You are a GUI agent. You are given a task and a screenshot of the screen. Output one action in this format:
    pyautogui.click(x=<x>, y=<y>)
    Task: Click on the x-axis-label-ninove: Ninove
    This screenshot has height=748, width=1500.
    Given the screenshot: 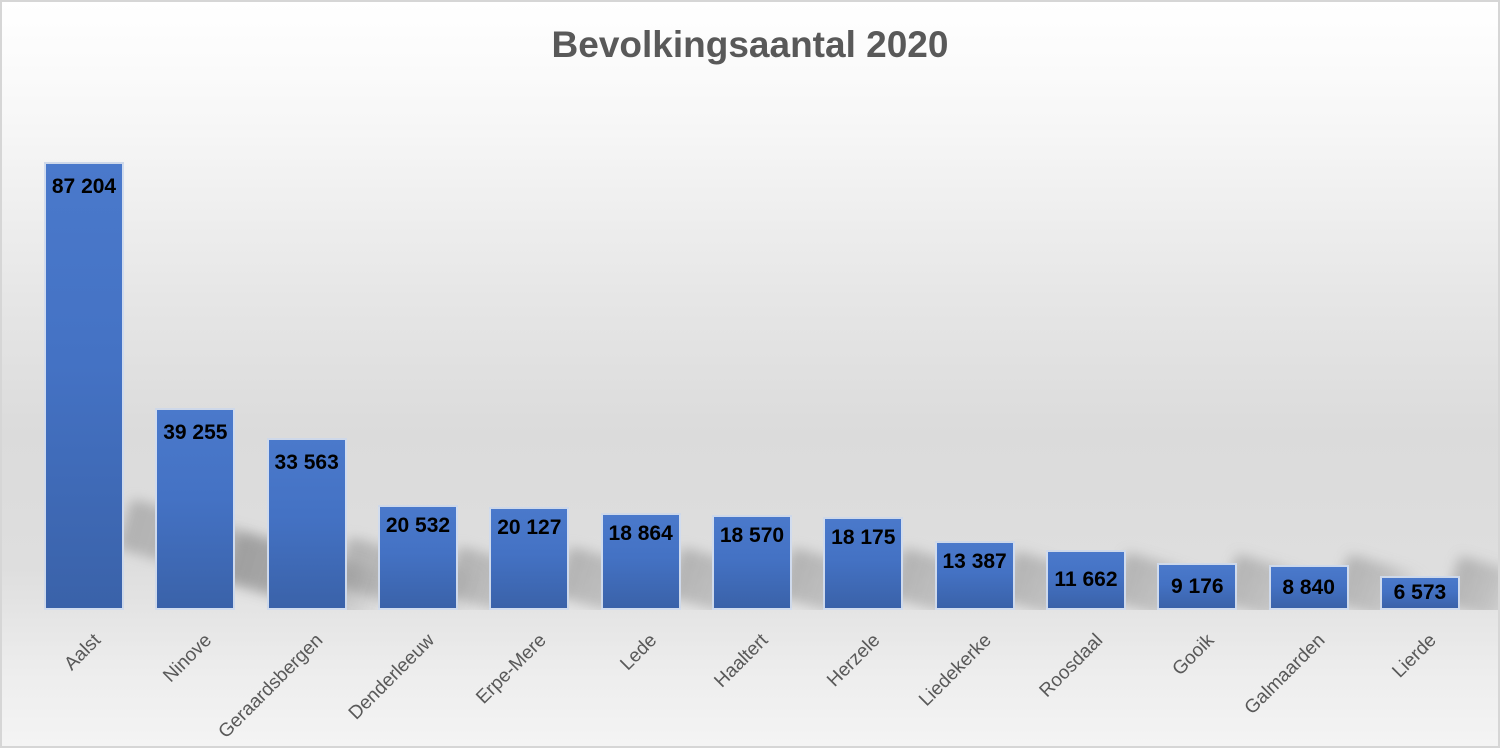 What is the action you would take?
    pyautogui.click(x=188, y=658)
    